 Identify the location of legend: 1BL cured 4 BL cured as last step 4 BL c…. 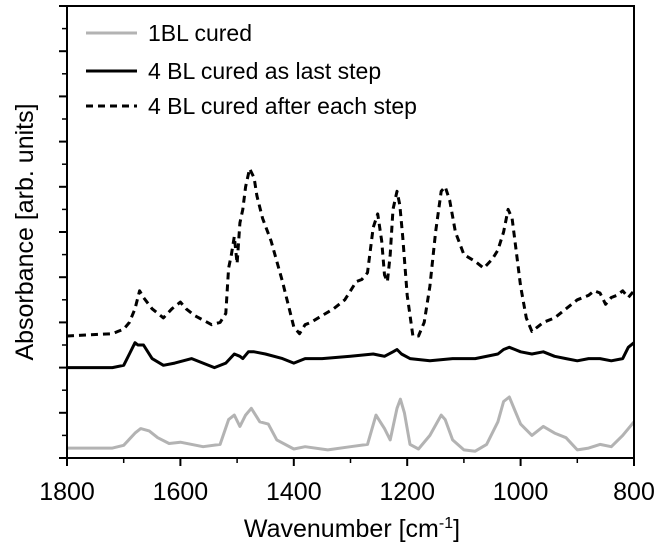
(251, 69).